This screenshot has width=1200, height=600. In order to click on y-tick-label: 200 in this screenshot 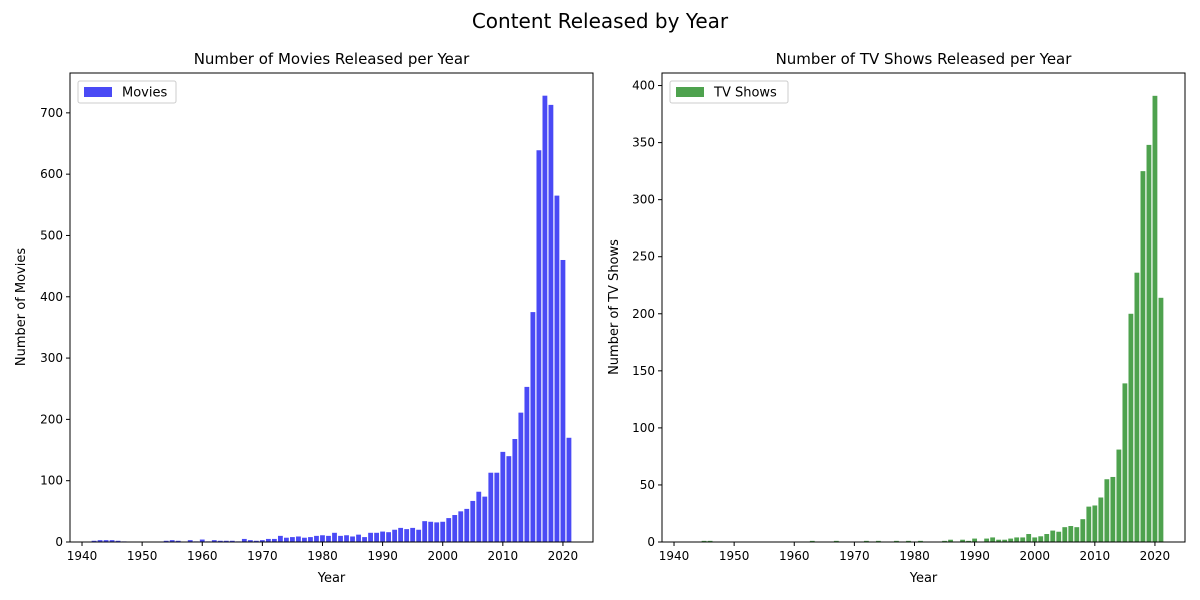, I will do `click(51, 419)`.